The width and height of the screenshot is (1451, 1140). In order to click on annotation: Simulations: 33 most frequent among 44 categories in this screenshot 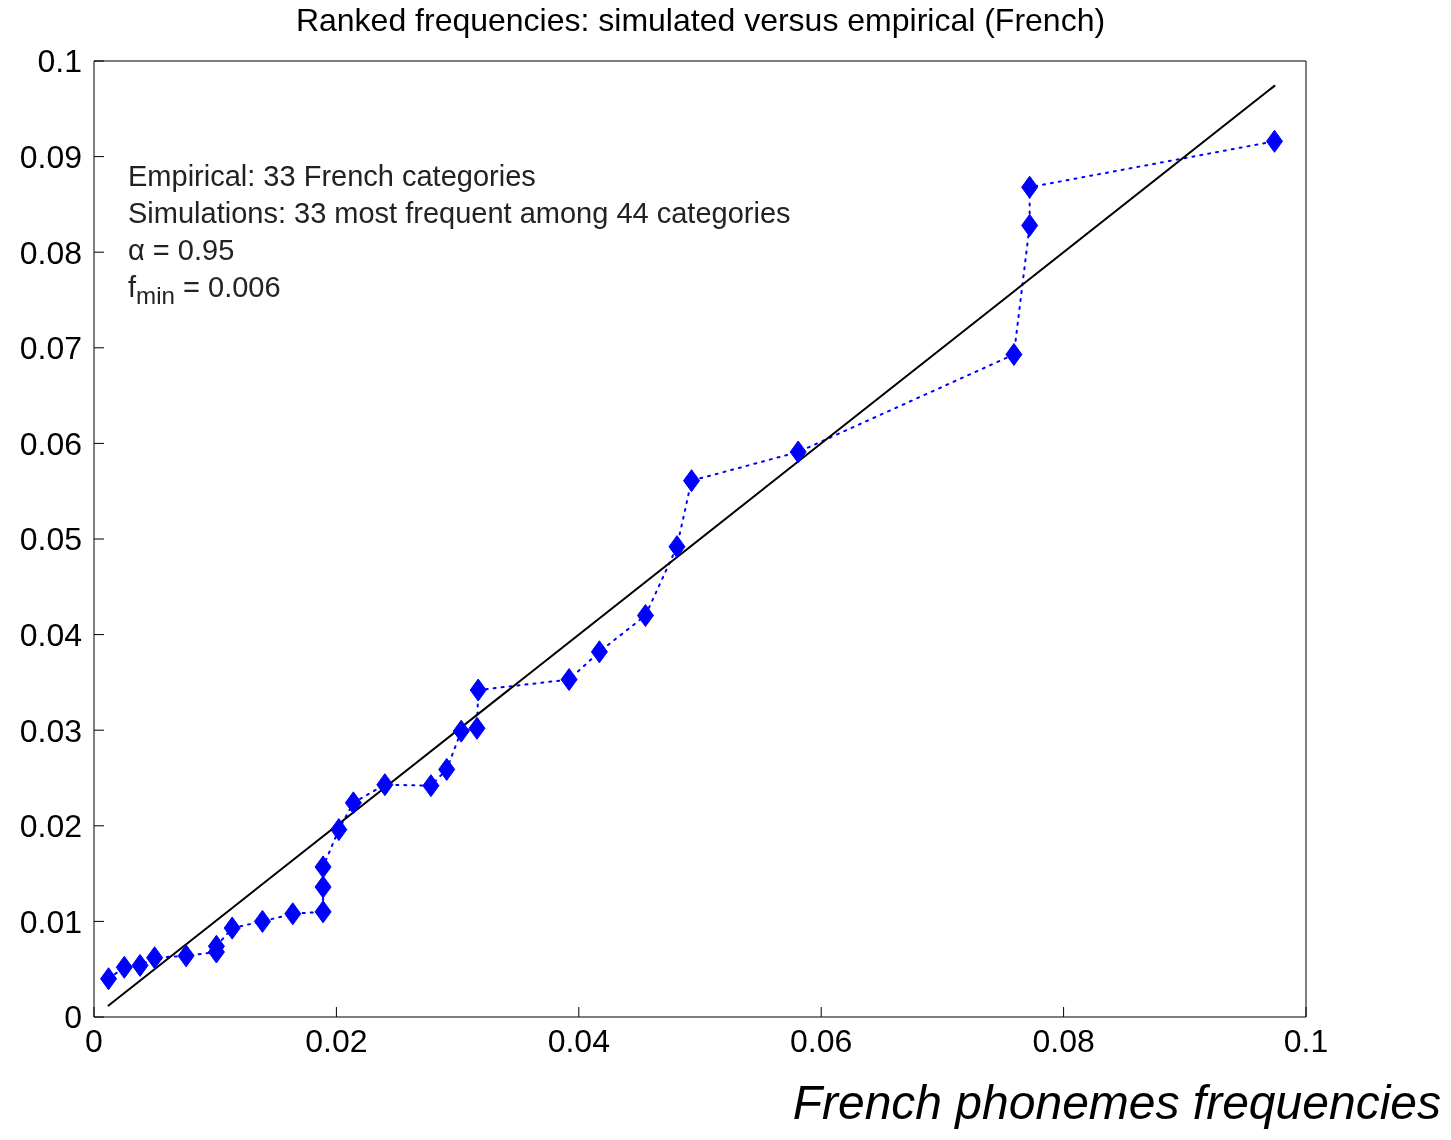, I will do `click(459, 213)`.